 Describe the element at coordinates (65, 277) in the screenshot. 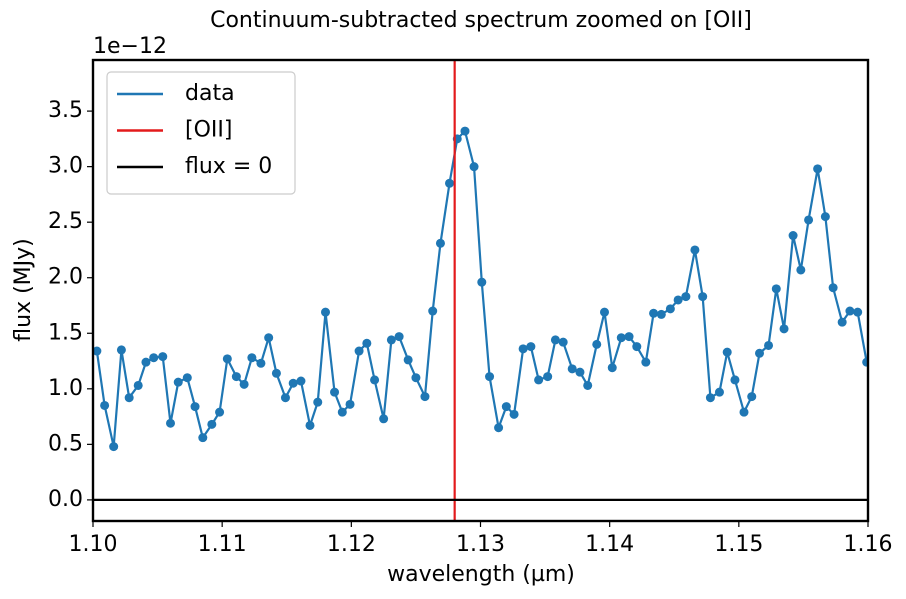

I see `y-tick-label: 2.0` at that location.